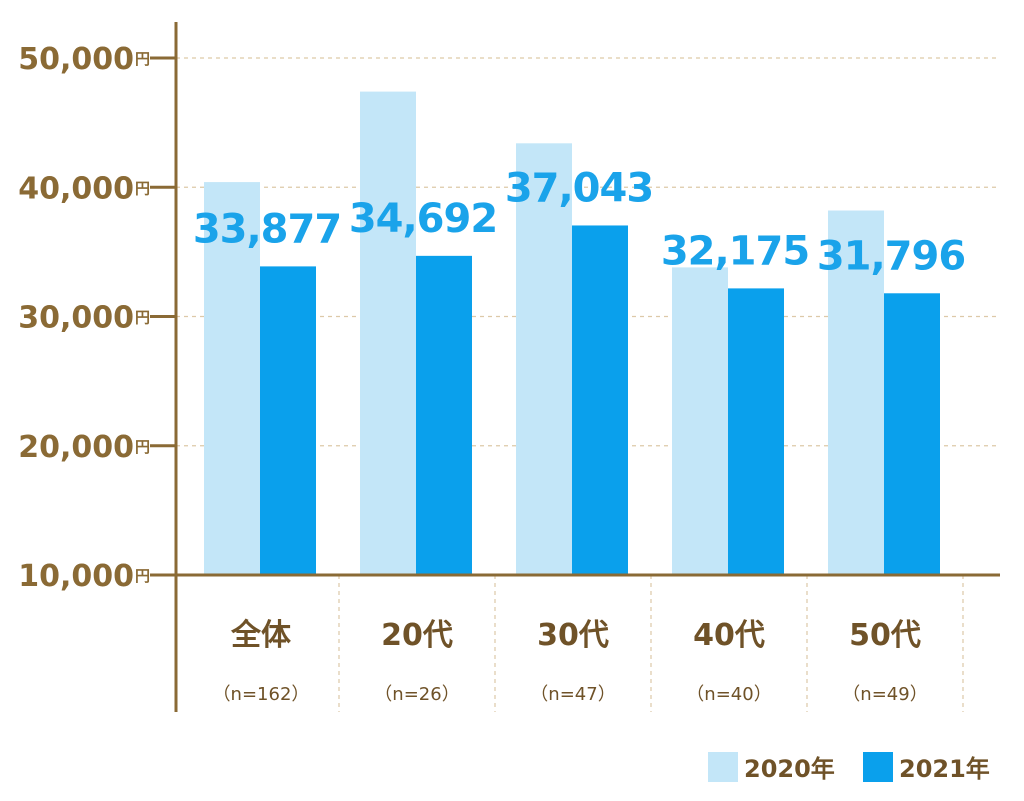 The height and width of the screenshot is (801, 1024). What do you see at coordinates (884, 694) in the screenshot?
I see `category-sample-size: （n=49）` at bounding box center [884, 694].